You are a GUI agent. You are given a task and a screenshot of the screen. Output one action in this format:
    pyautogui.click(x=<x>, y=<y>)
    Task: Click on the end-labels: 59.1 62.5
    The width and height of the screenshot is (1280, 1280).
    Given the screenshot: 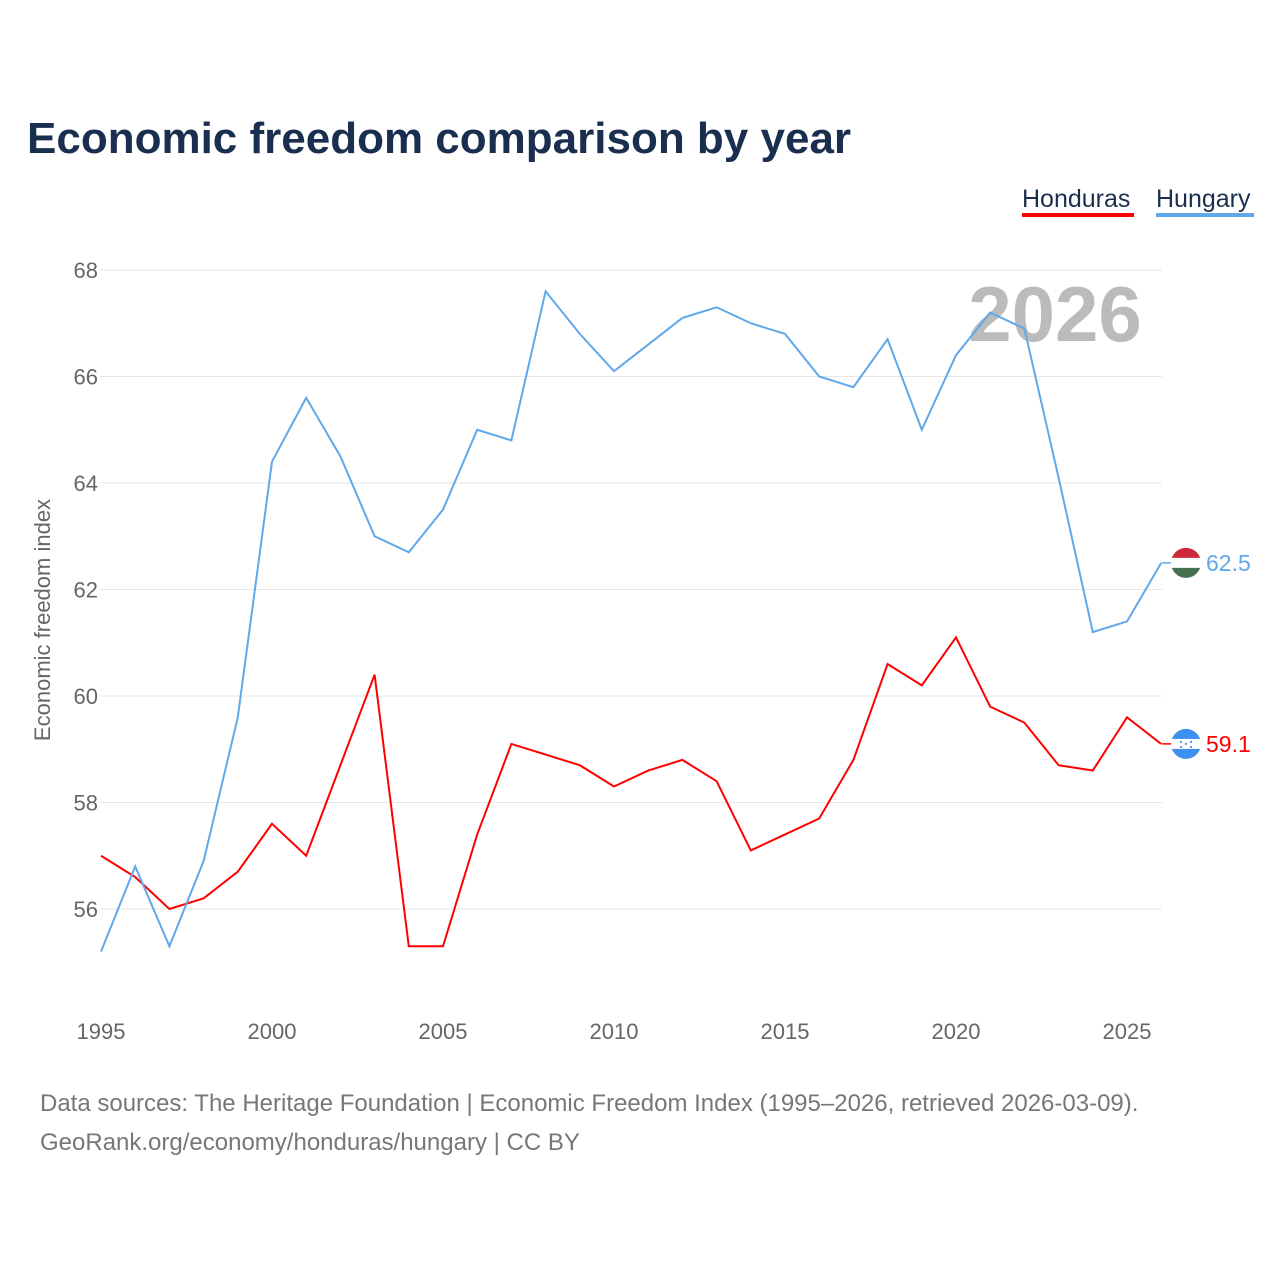 What is the action you would take?
    pyautogui.click(x=1206, y=653)
    